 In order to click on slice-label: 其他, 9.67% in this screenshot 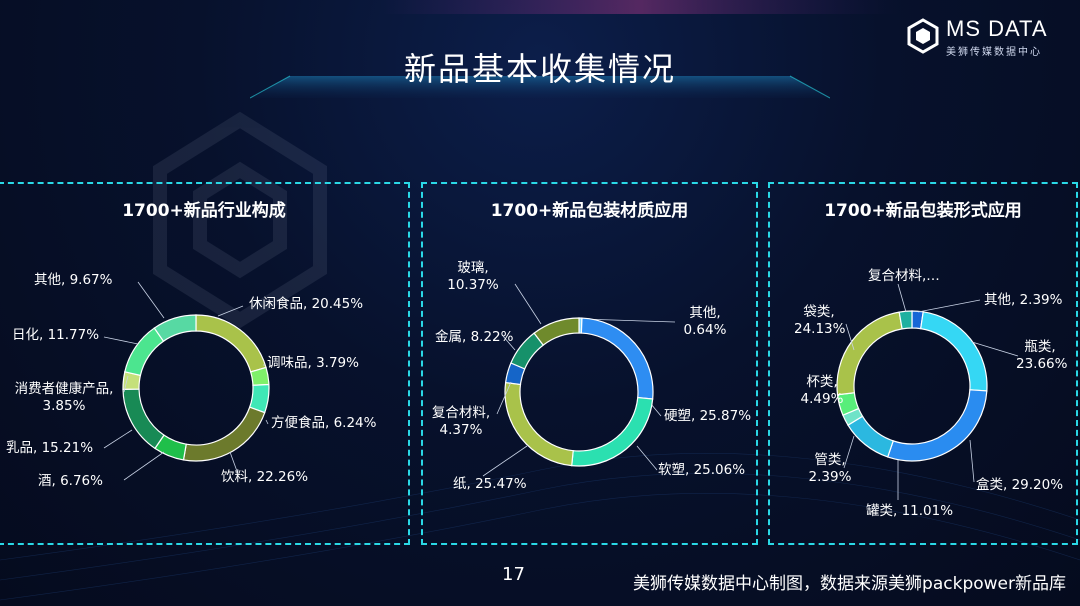, I will do `click(73, 280)`.